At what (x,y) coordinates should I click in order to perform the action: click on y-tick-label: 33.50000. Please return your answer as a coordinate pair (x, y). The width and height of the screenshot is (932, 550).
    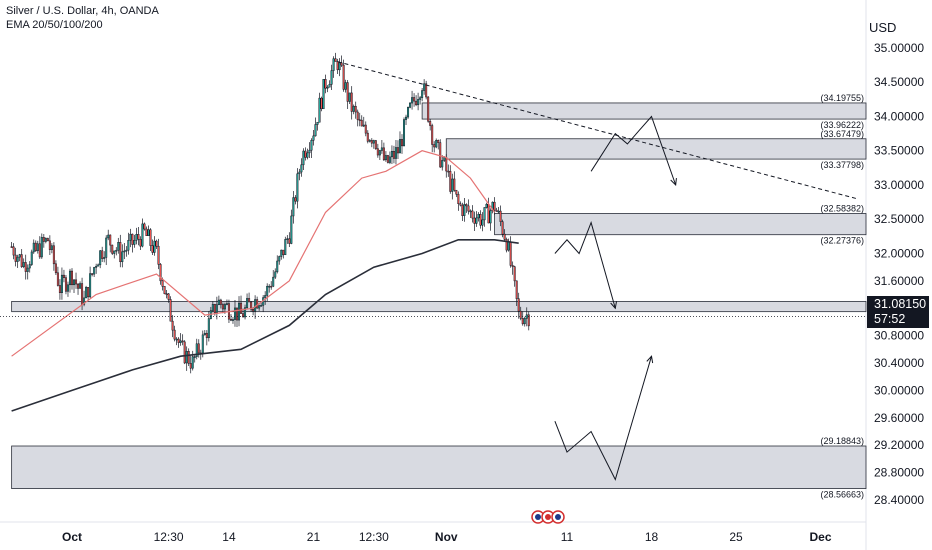
    Looking at the image, I should click on (899, 151).